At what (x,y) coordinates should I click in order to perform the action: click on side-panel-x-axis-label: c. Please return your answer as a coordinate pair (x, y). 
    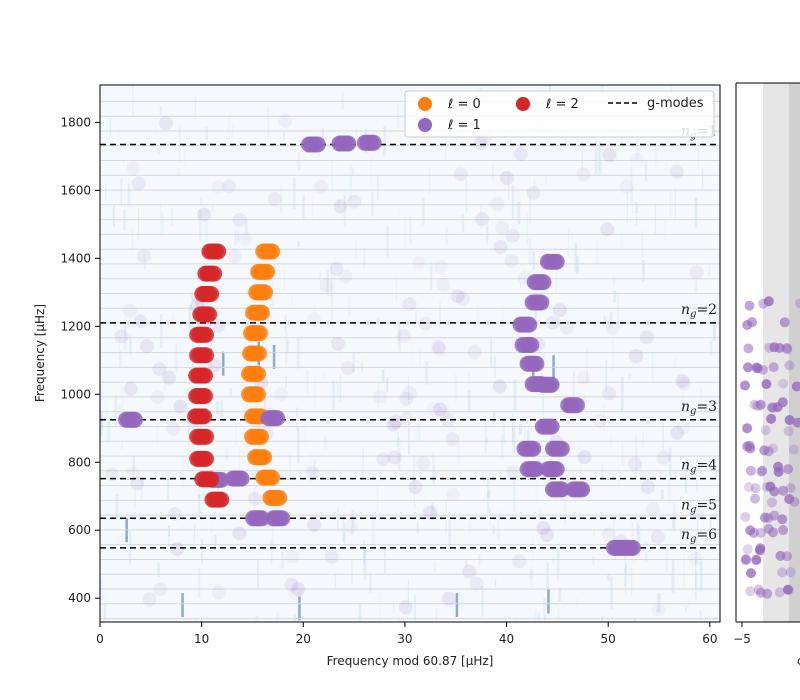
    Looking at the image, I should click on (798, 661).